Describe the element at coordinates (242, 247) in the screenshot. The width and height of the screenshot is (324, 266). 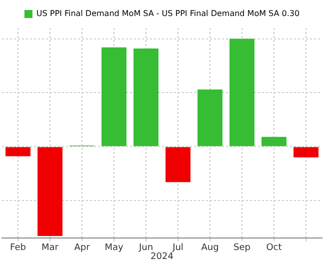
I see `x-tick-label: Sep` at that location.